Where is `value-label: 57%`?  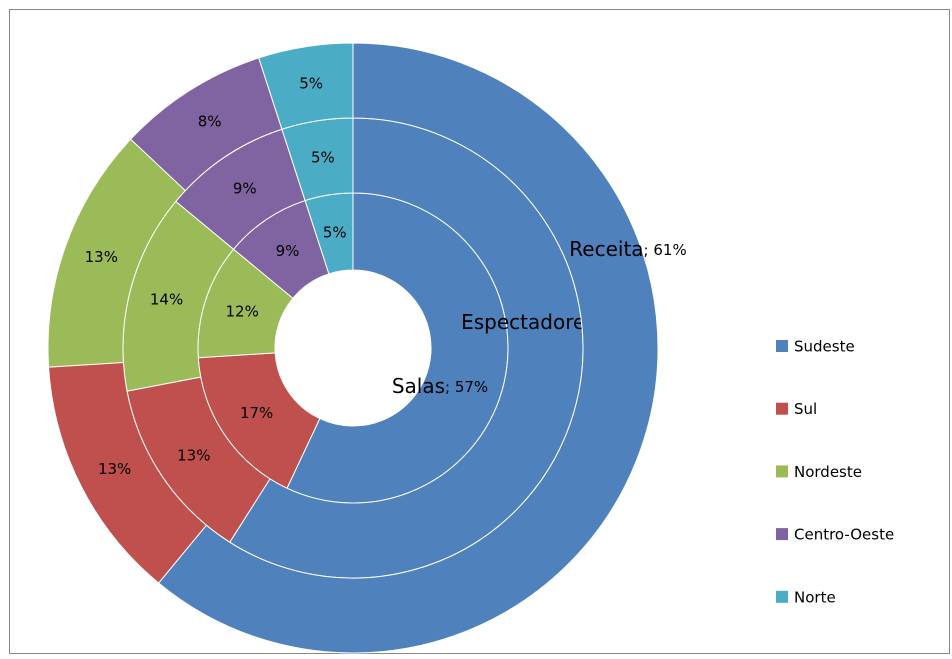 value-label: 57% is located at coordinates (471, 387).